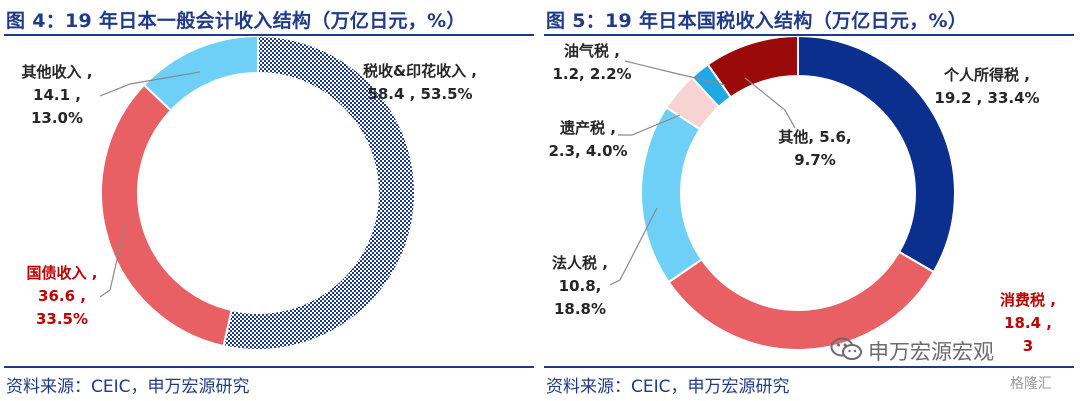 This screenshot has width=1080, height=401. I want to click on data-label: 19.2 , 33.4%, so click(986, 98).